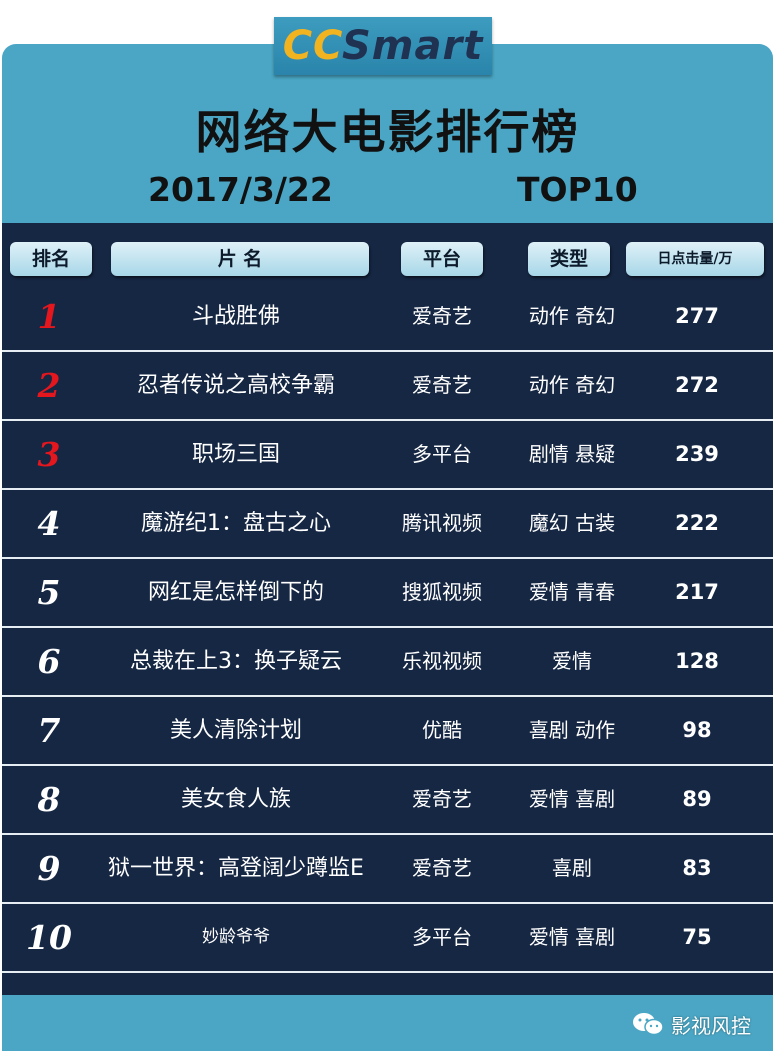 Image resolution: width=775 pixels, height=1053 pixels. What do you see at coordinates (697, 454) in the screenshot?
I see `clicks-cell: 239` at bounding box center [697, 454].